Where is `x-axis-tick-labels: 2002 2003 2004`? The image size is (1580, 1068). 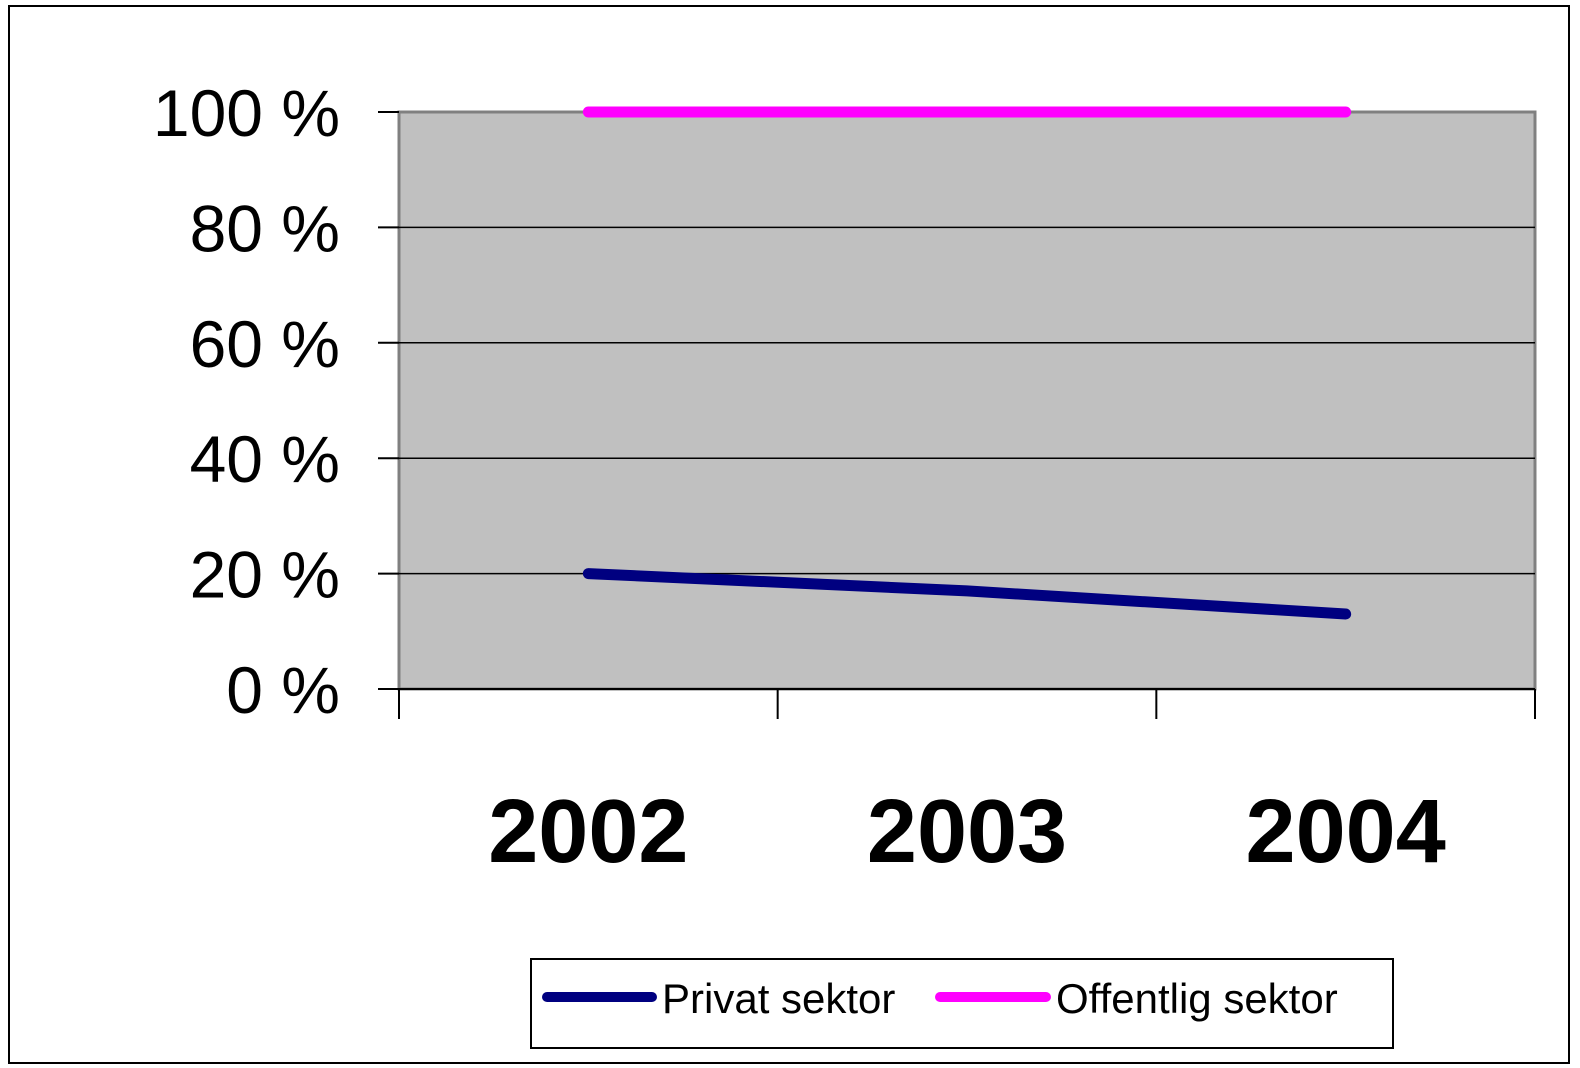
x-axis-tick-labels: 2002 2003 2004 is located at coordinates (967, 832).